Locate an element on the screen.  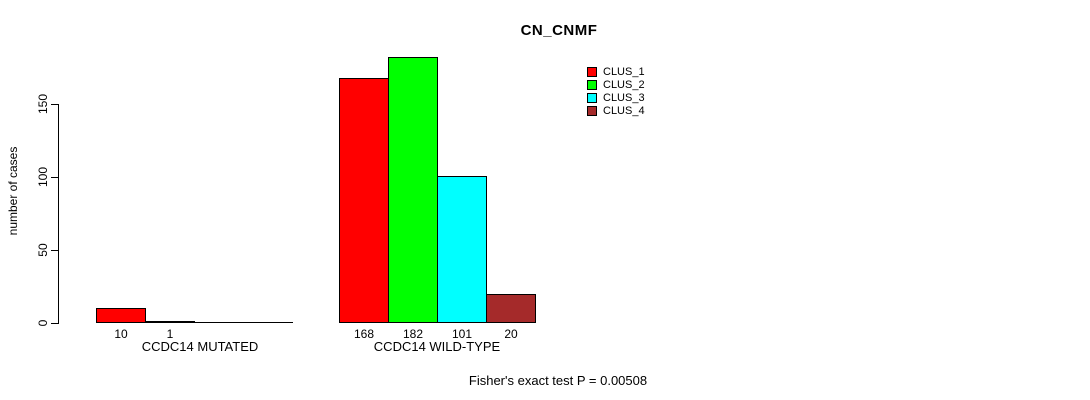
y-axis-title: number of cases is located at coordinates (13, 191).